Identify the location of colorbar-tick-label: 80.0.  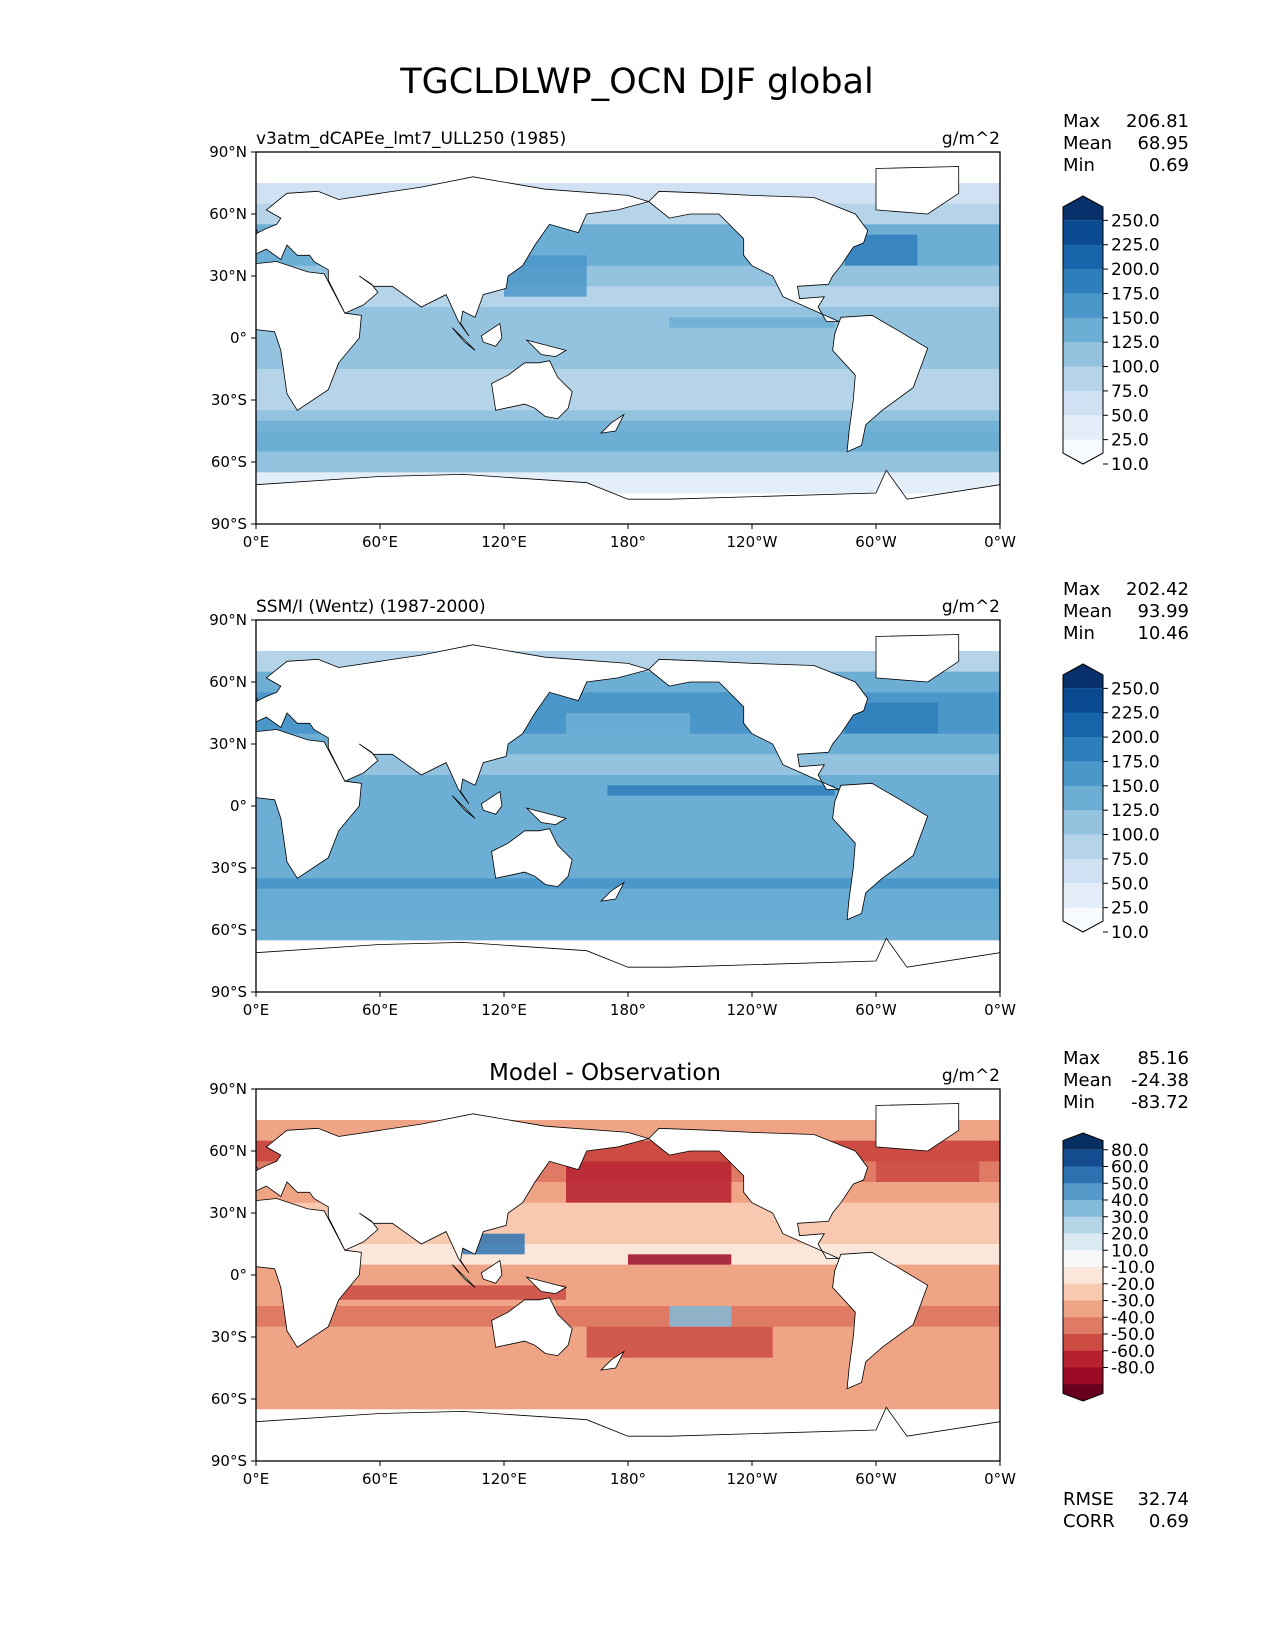
(1130, 1151).